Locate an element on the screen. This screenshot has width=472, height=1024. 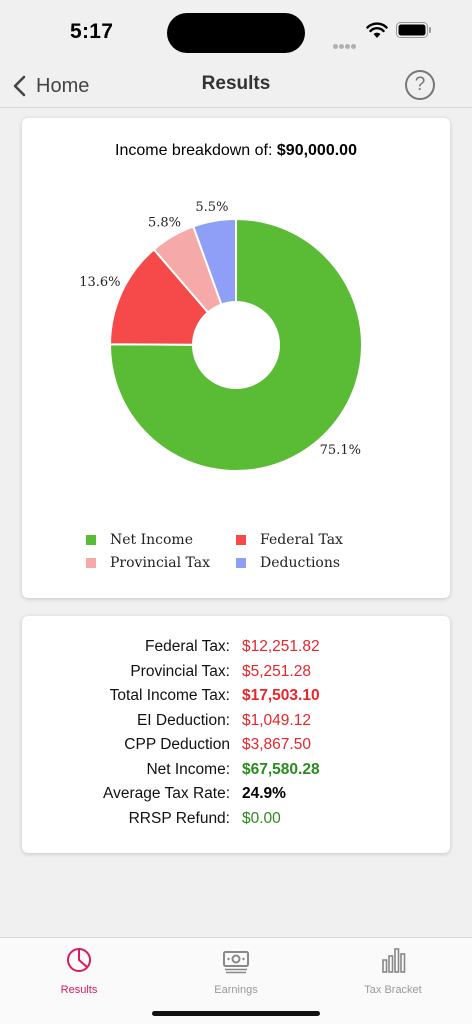
result-value: $67,580.28 is located at coordinates (281, 769).